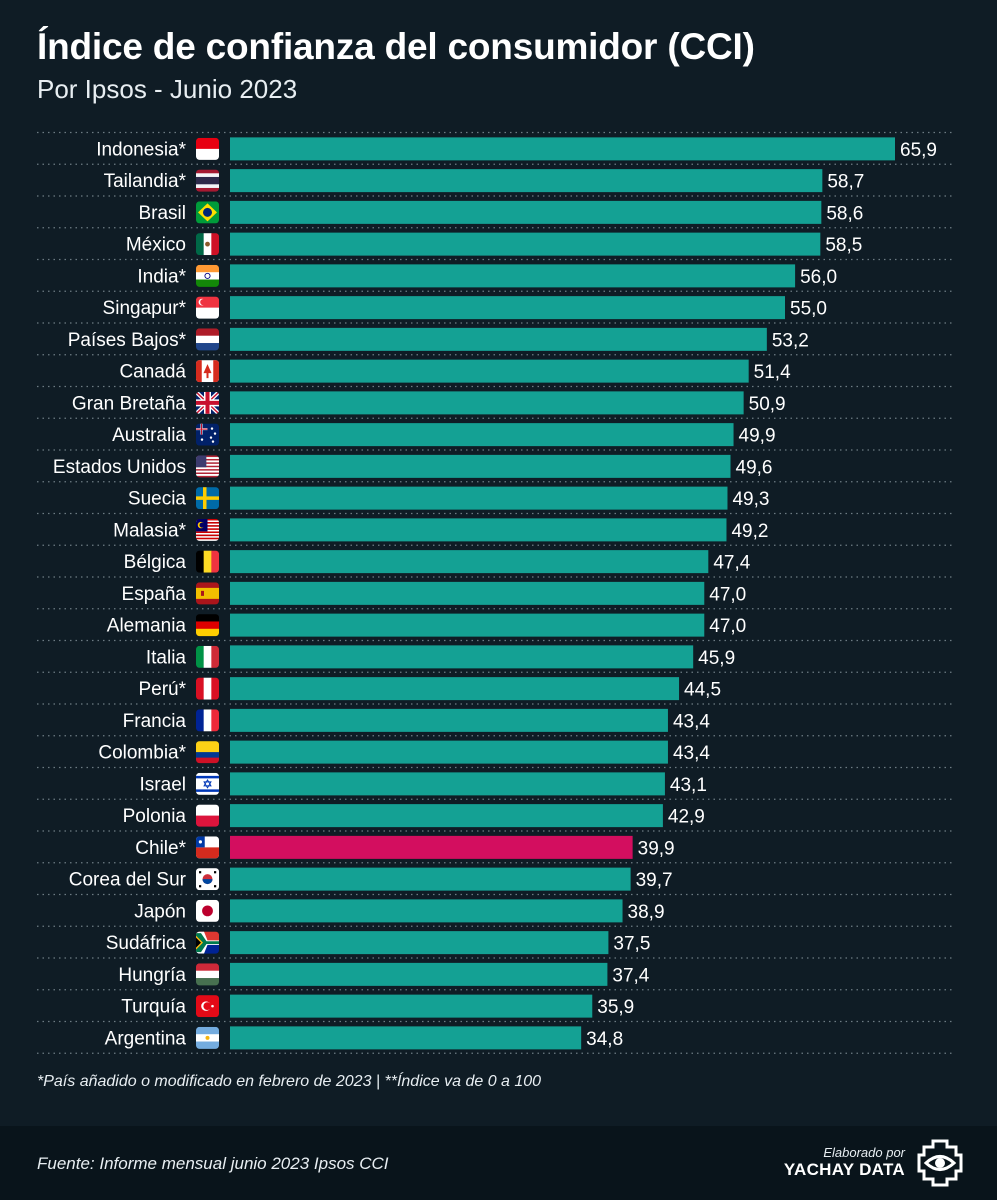 This screenshot has height=1200, width=997. What do you see at coordinates (207, 1006) in the screenshot?
I see `flag-turkey-icon` at bounding box center [207, 1006].